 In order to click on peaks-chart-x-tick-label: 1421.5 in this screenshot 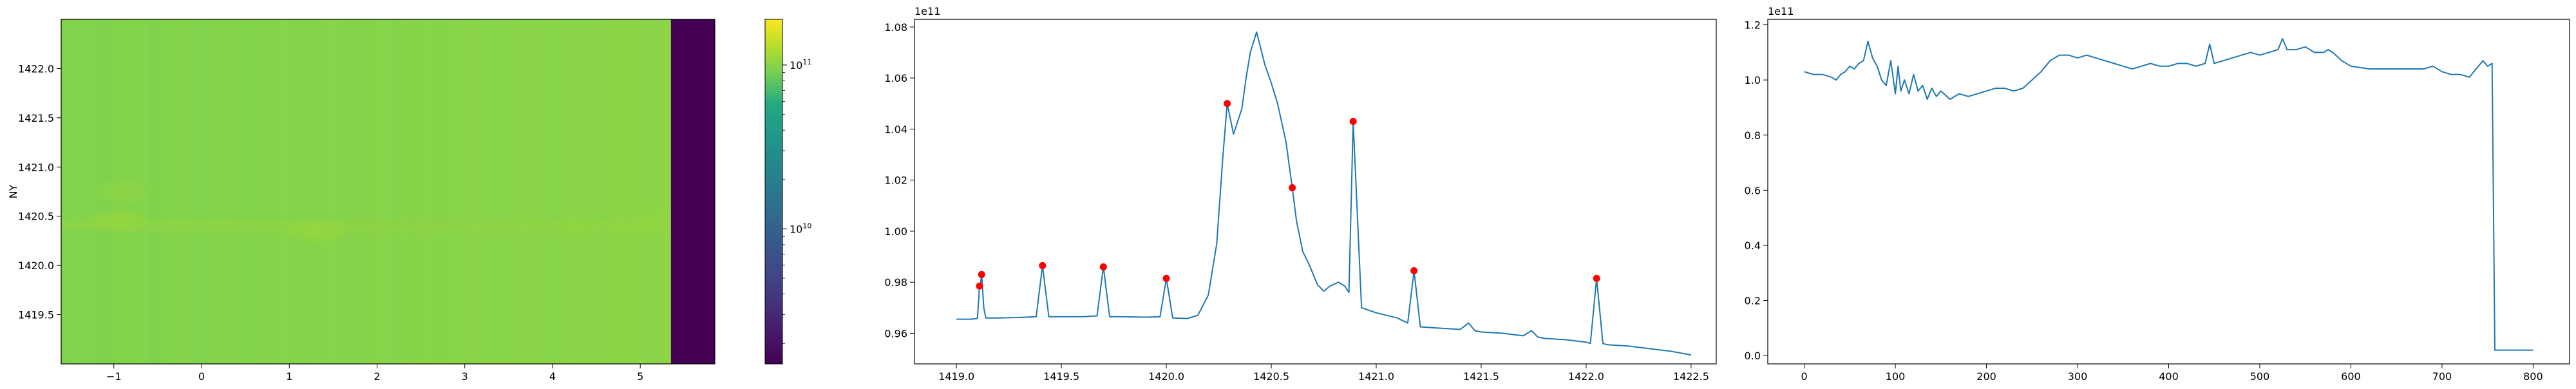, I will do `click(1481, 377)`.